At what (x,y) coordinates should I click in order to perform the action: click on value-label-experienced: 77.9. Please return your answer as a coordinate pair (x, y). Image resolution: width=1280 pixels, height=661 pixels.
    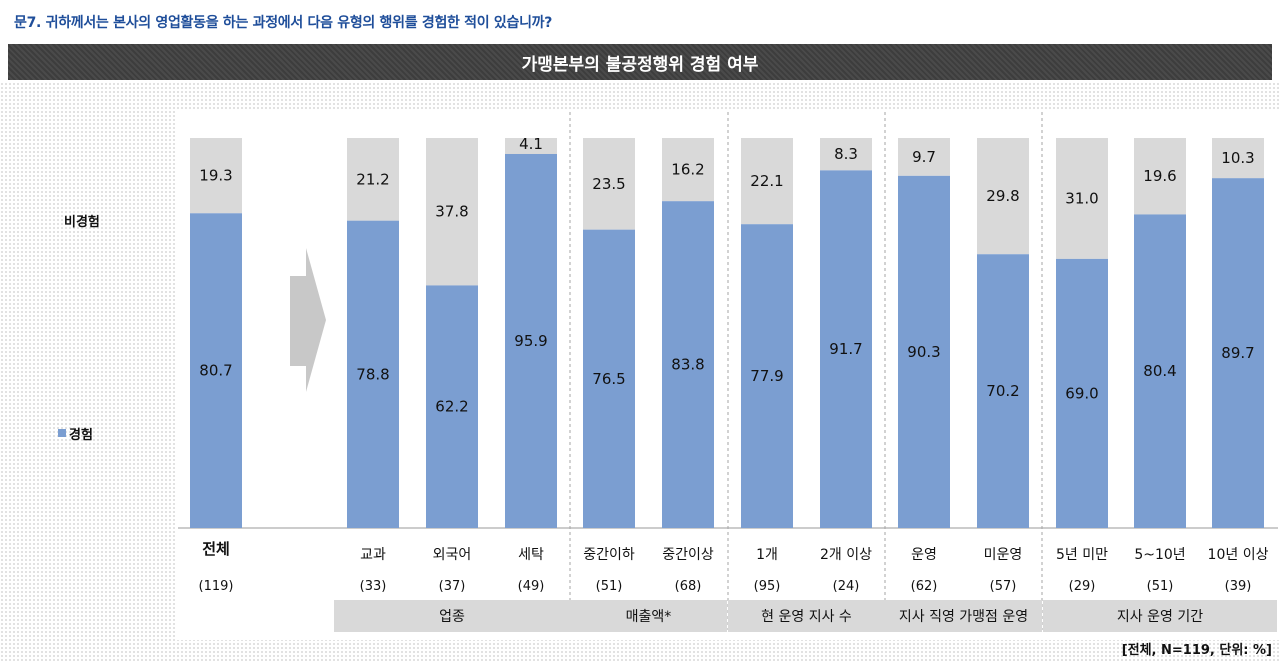
    Looking at the image, I should click on (766, 376).